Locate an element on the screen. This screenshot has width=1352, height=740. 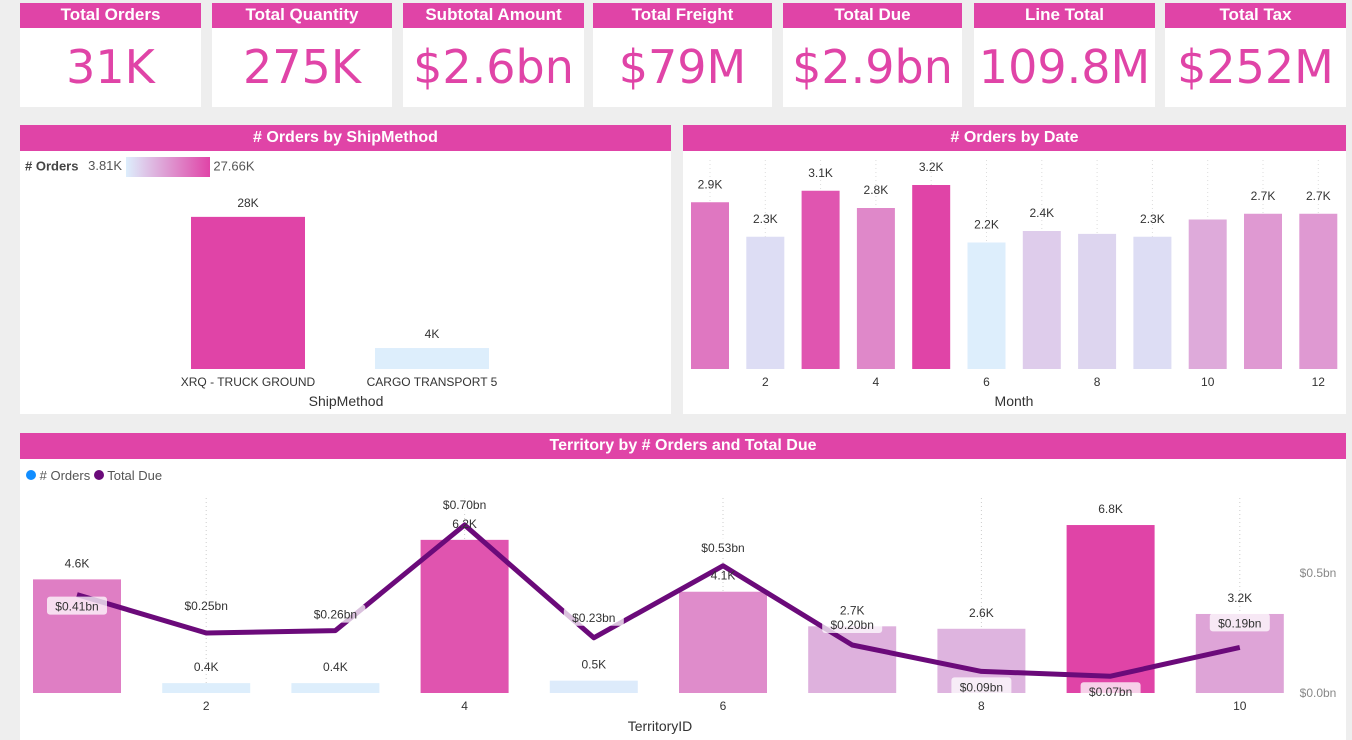
orders-data-label: 6.2K is located at coordinates (464, 524).